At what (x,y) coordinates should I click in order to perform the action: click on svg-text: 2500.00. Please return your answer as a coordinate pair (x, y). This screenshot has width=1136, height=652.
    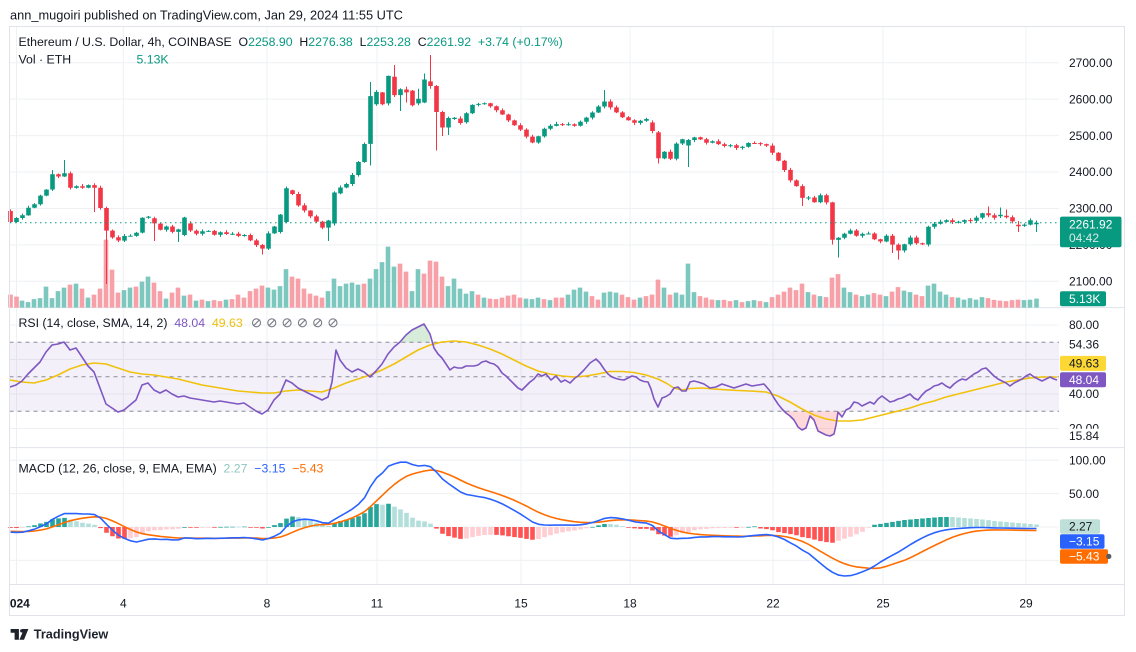
    Looking at the image, I should click on (1091, 136).